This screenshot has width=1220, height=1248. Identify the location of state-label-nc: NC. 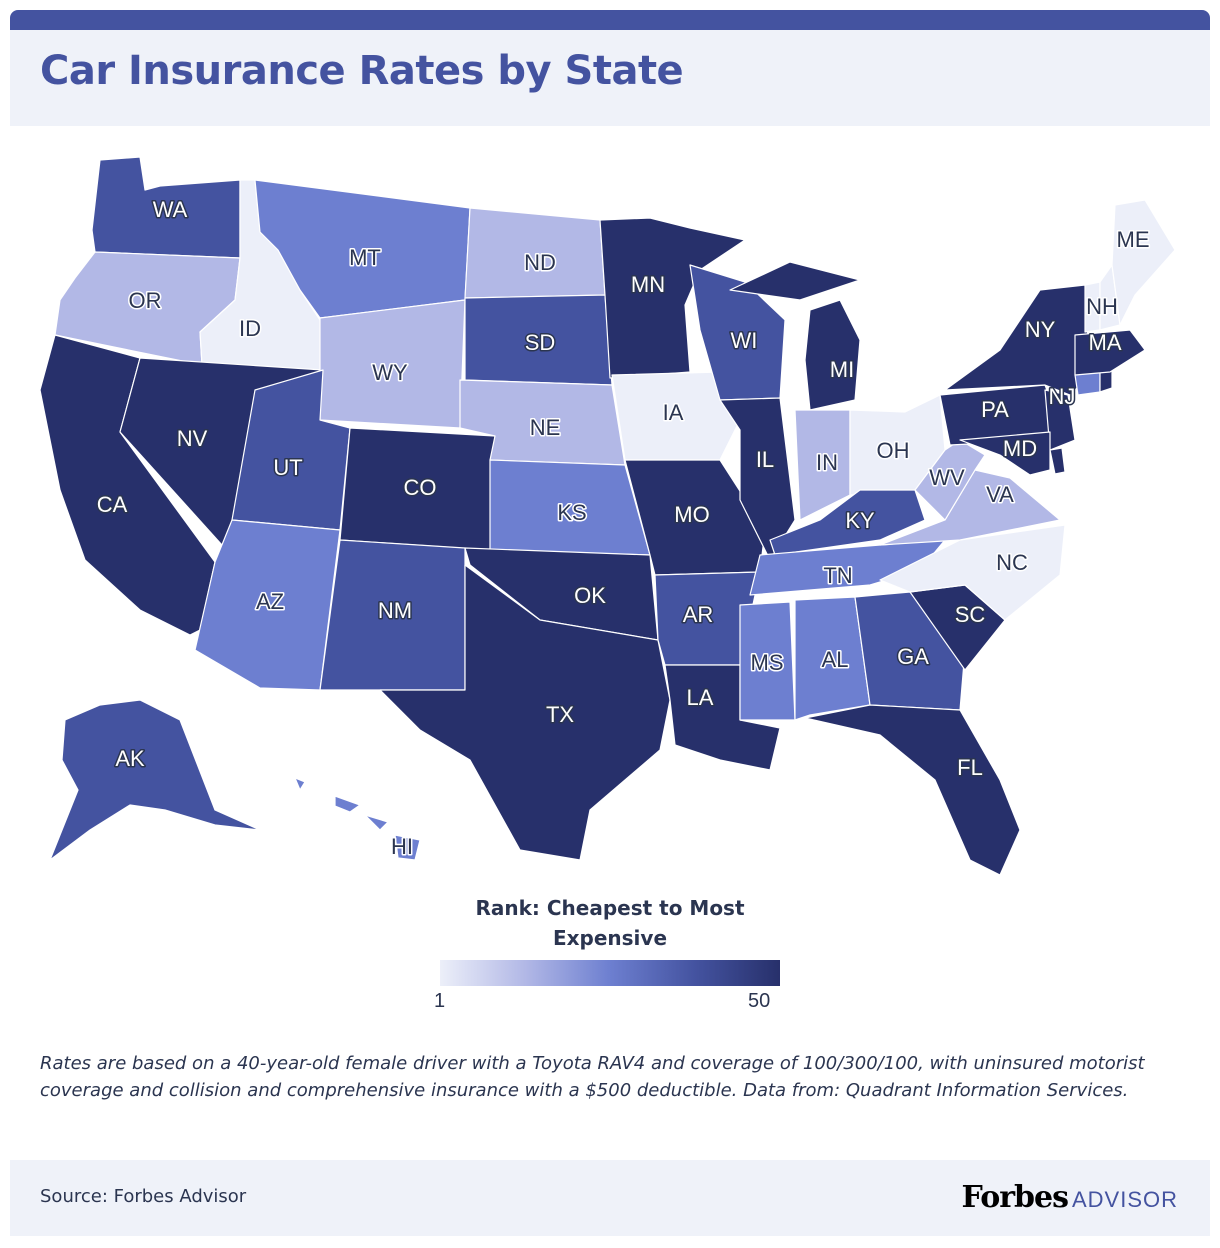
(1012, 562).